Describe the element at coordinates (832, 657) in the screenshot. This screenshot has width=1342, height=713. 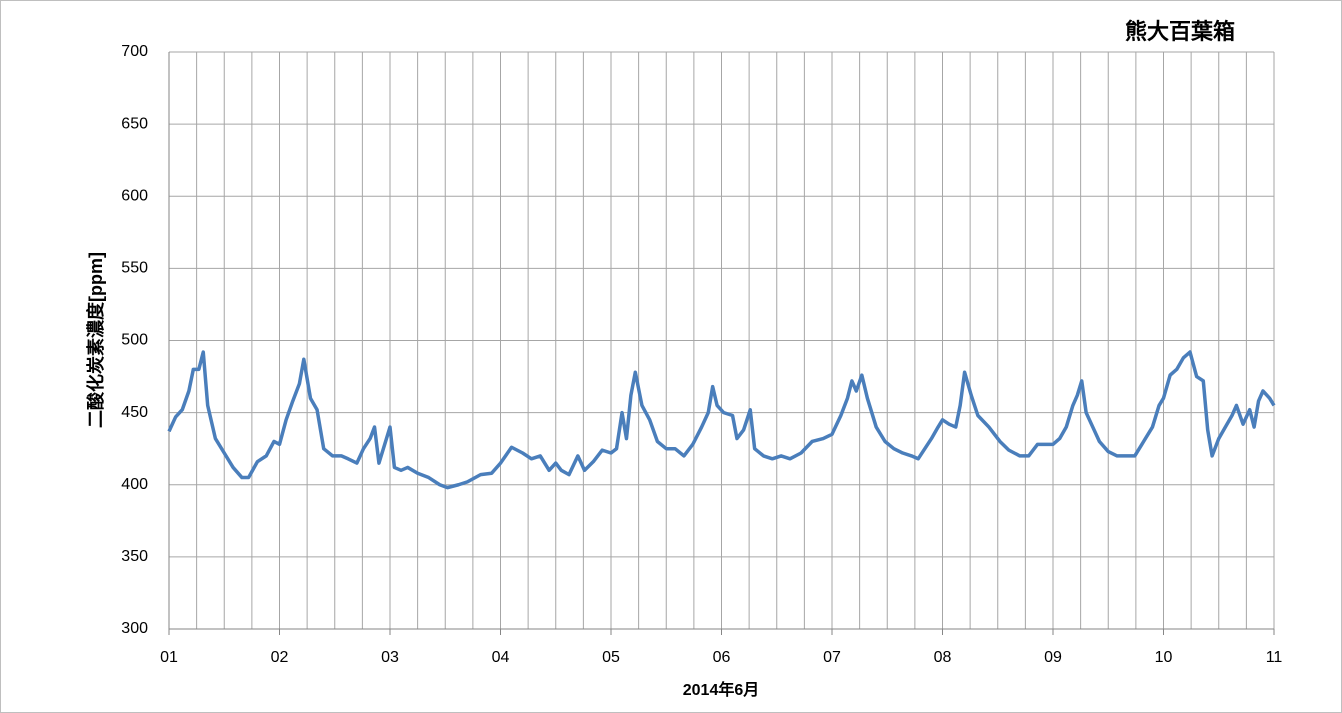
I see `x-tick-label: 07` at that location.